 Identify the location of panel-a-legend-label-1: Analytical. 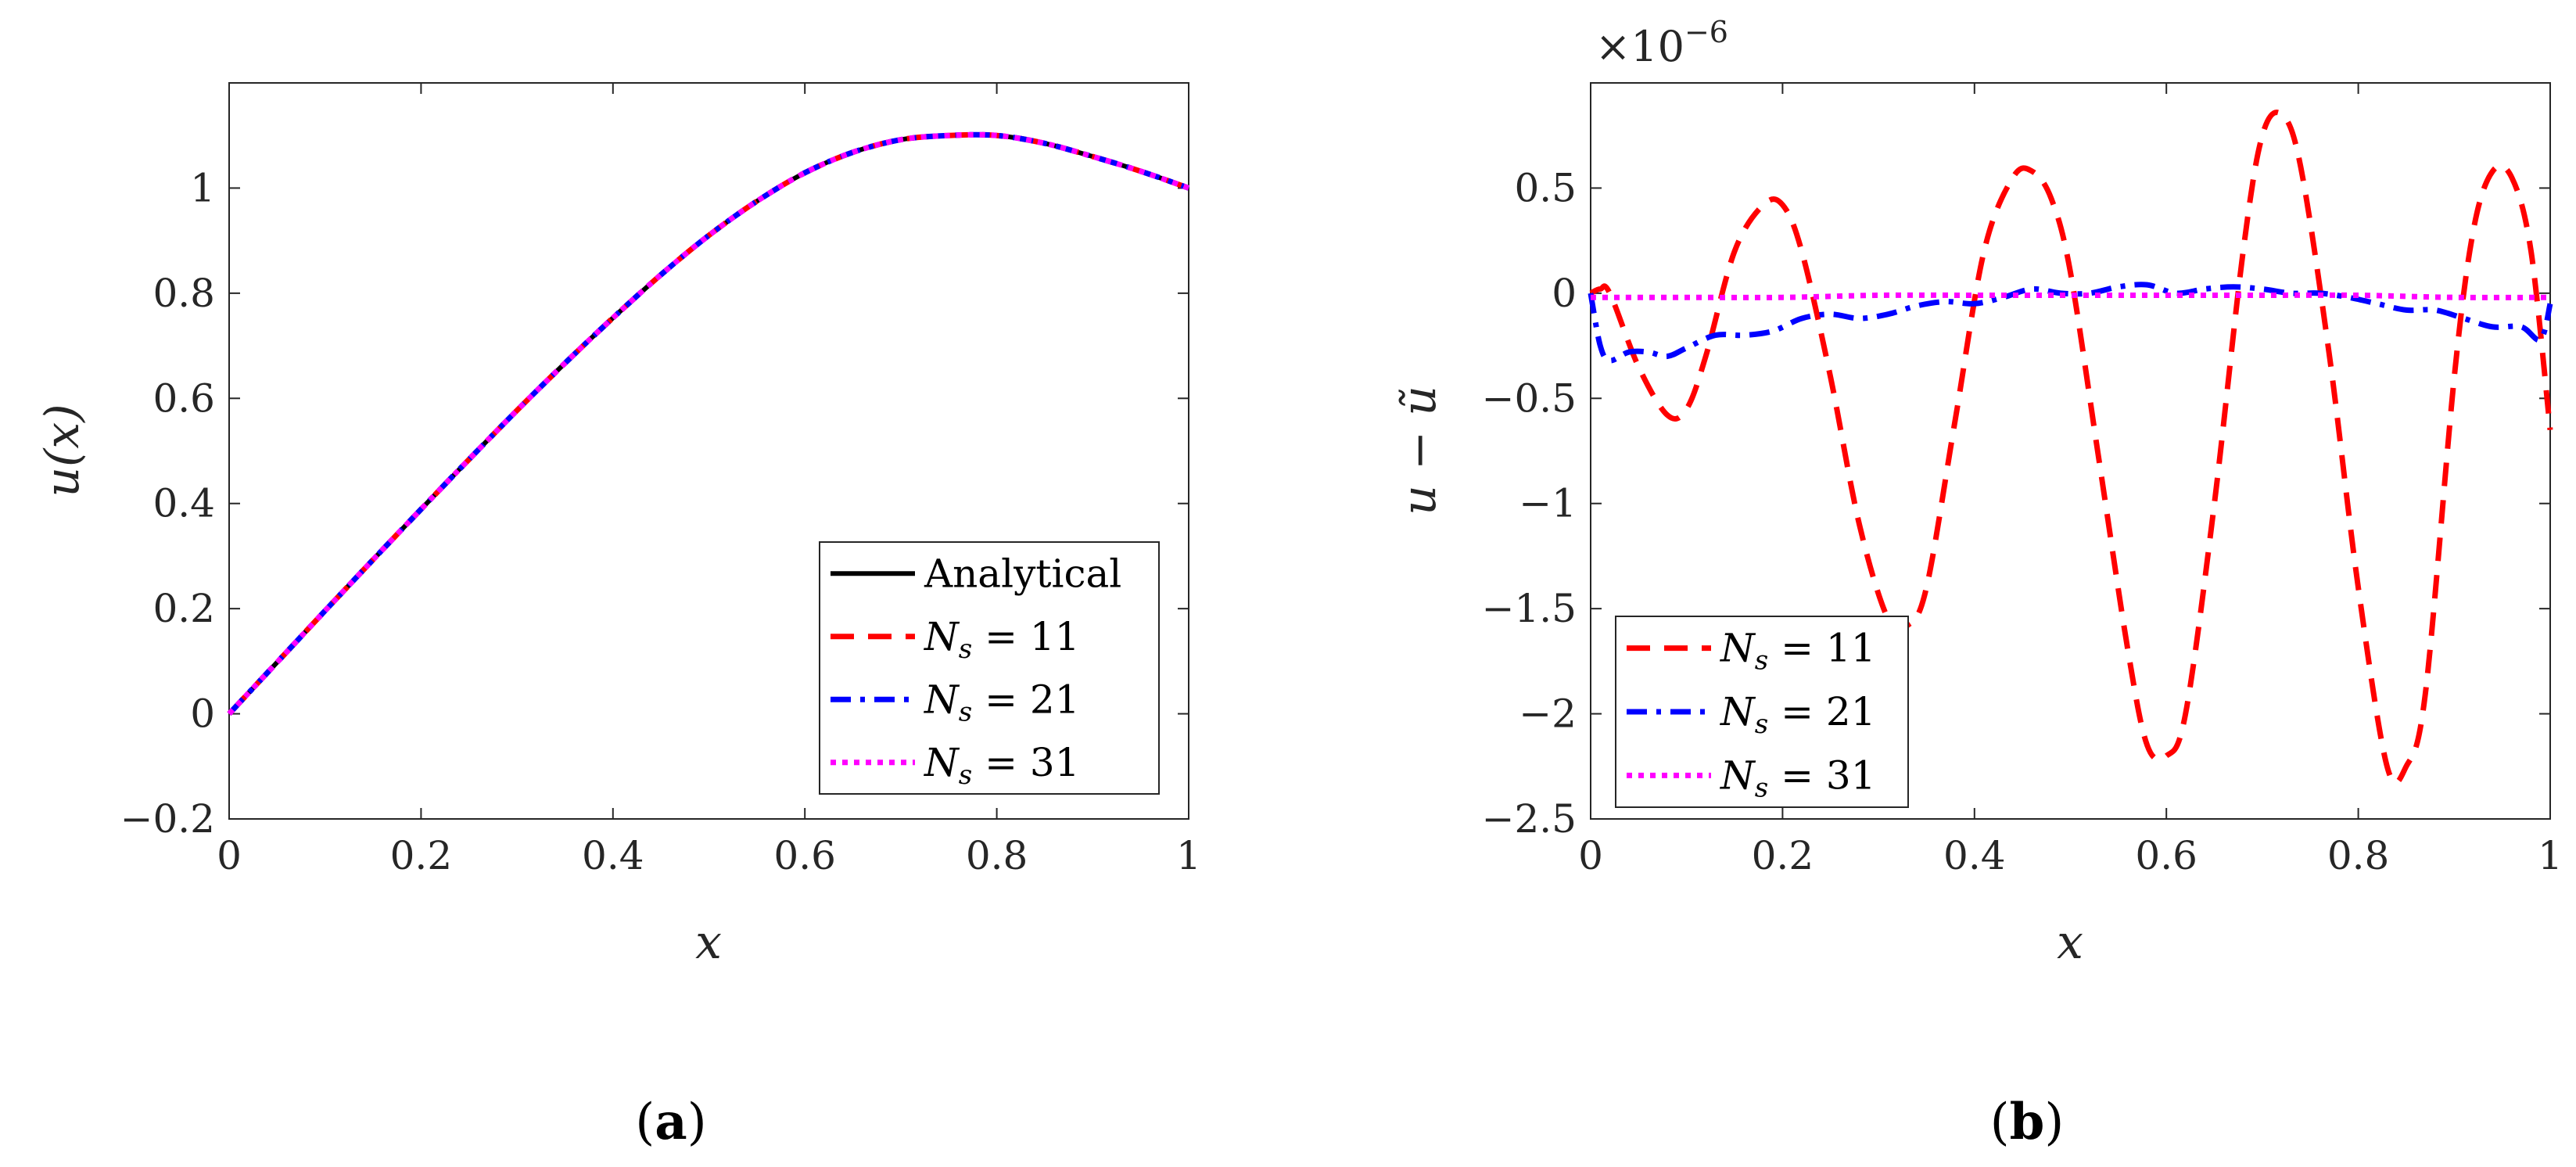
(1022, 573).